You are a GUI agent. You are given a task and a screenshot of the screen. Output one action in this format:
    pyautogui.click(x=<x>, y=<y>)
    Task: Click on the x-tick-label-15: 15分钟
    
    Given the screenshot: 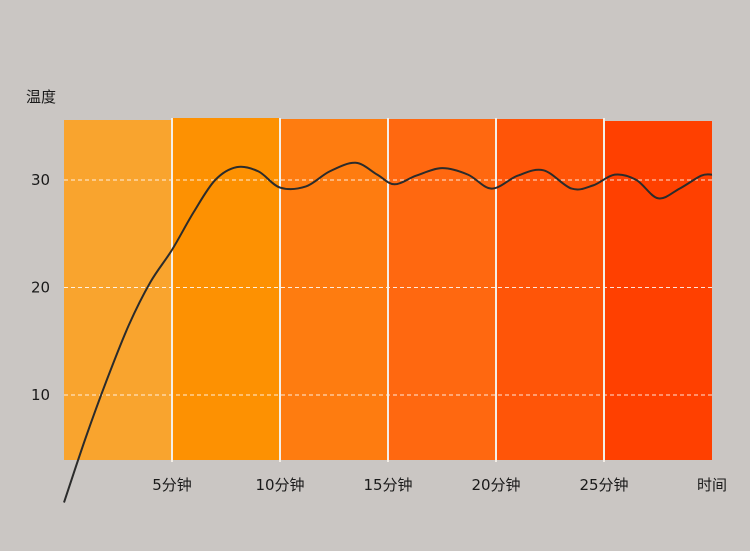 What is the action you would take?
    pyautogui.click(x=387, y=485)
    